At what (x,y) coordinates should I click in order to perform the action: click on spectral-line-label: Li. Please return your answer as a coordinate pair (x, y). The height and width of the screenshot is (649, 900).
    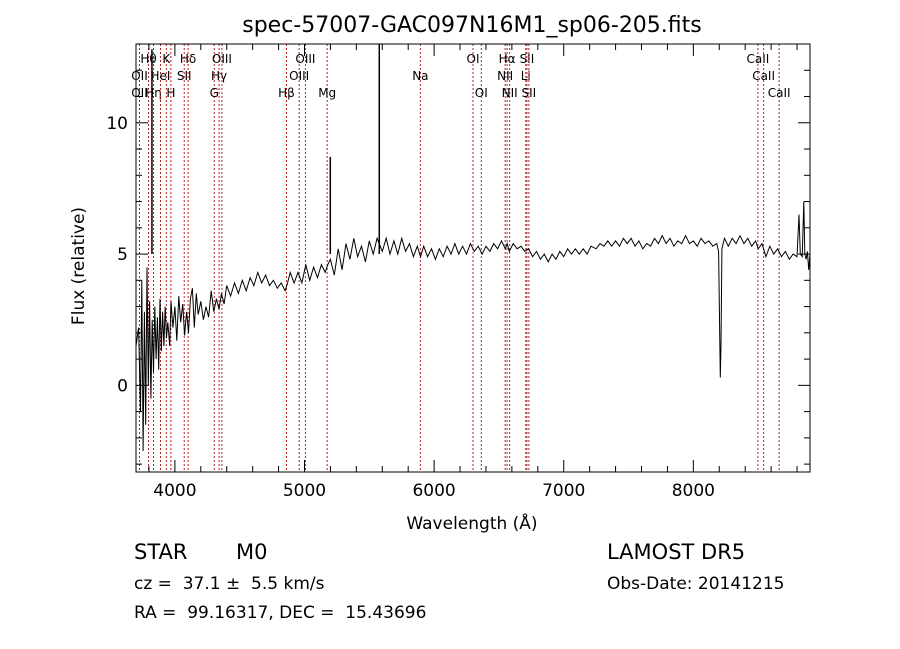
    Looking at the image, I should click on (526, 76).